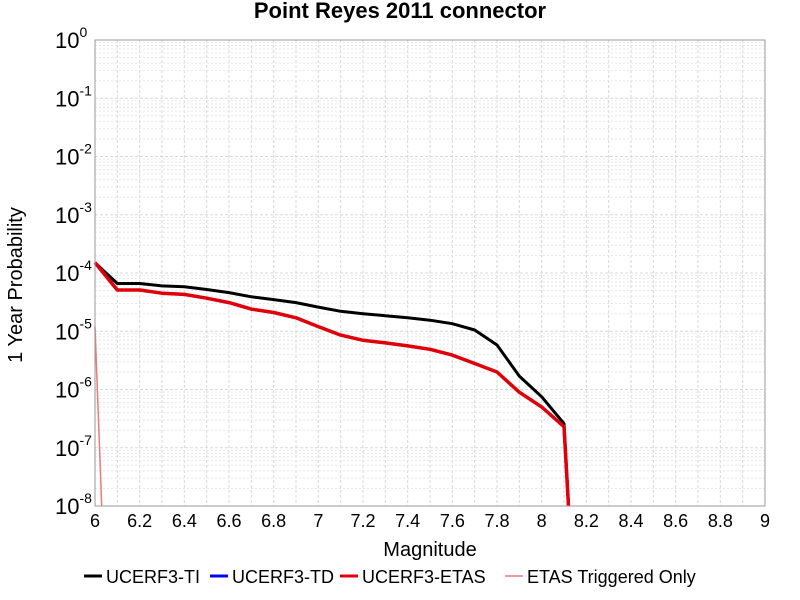  What do you see at coordinates (429, 550) in the screenshot?
I see `x-axis-label: Magnitude` at bounding box center [429, 550].